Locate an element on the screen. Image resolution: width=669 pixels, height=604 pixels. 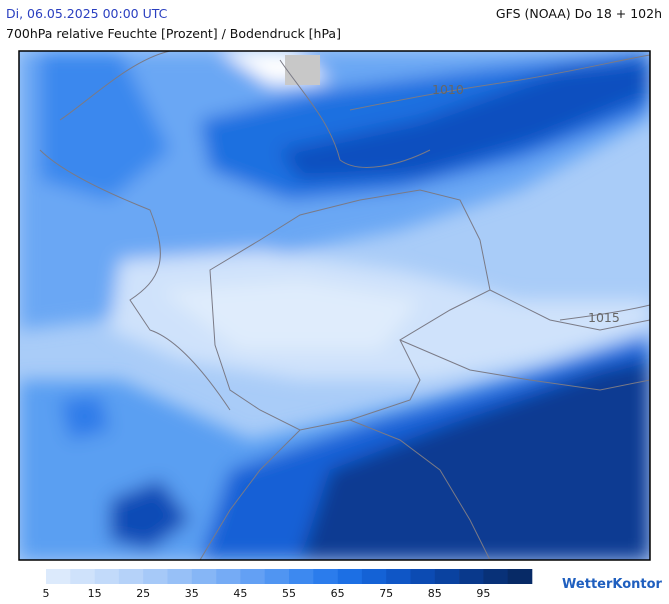
colorbar-label: 45 is located at coordinates (240, 593).